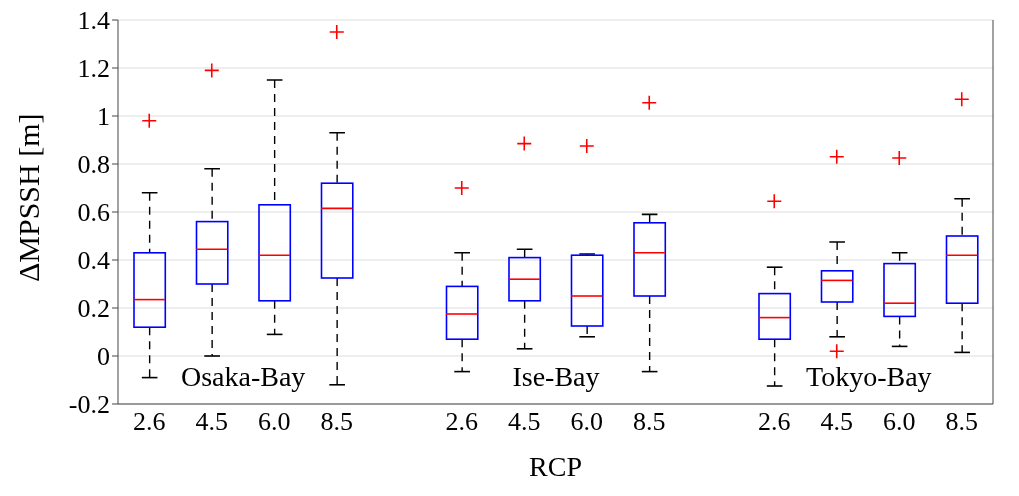  I want to click on y-tick-label: -0.2, so click(89, 405).